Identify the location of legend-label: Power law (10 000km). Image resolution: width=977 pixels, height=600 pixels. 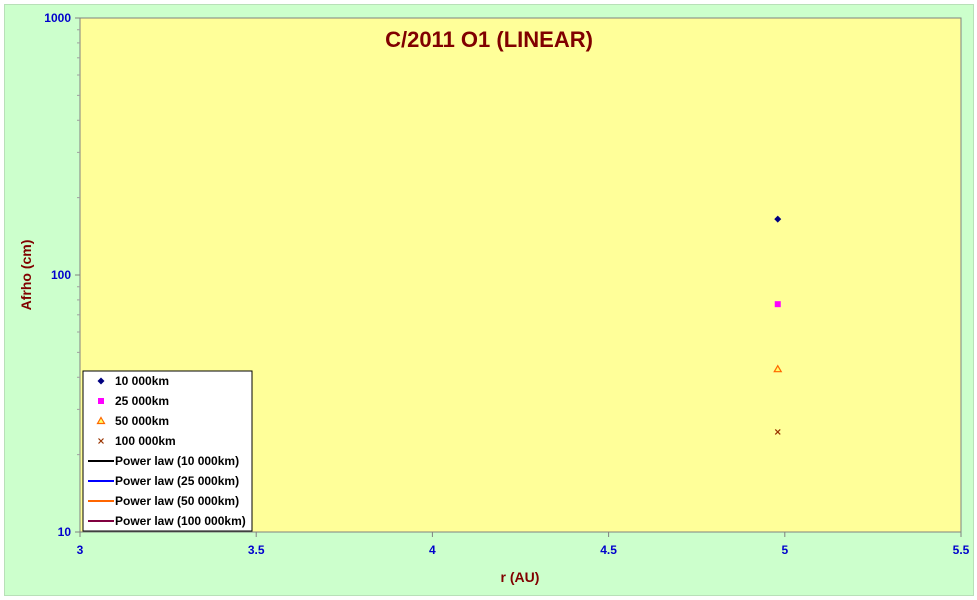
(177, 461).